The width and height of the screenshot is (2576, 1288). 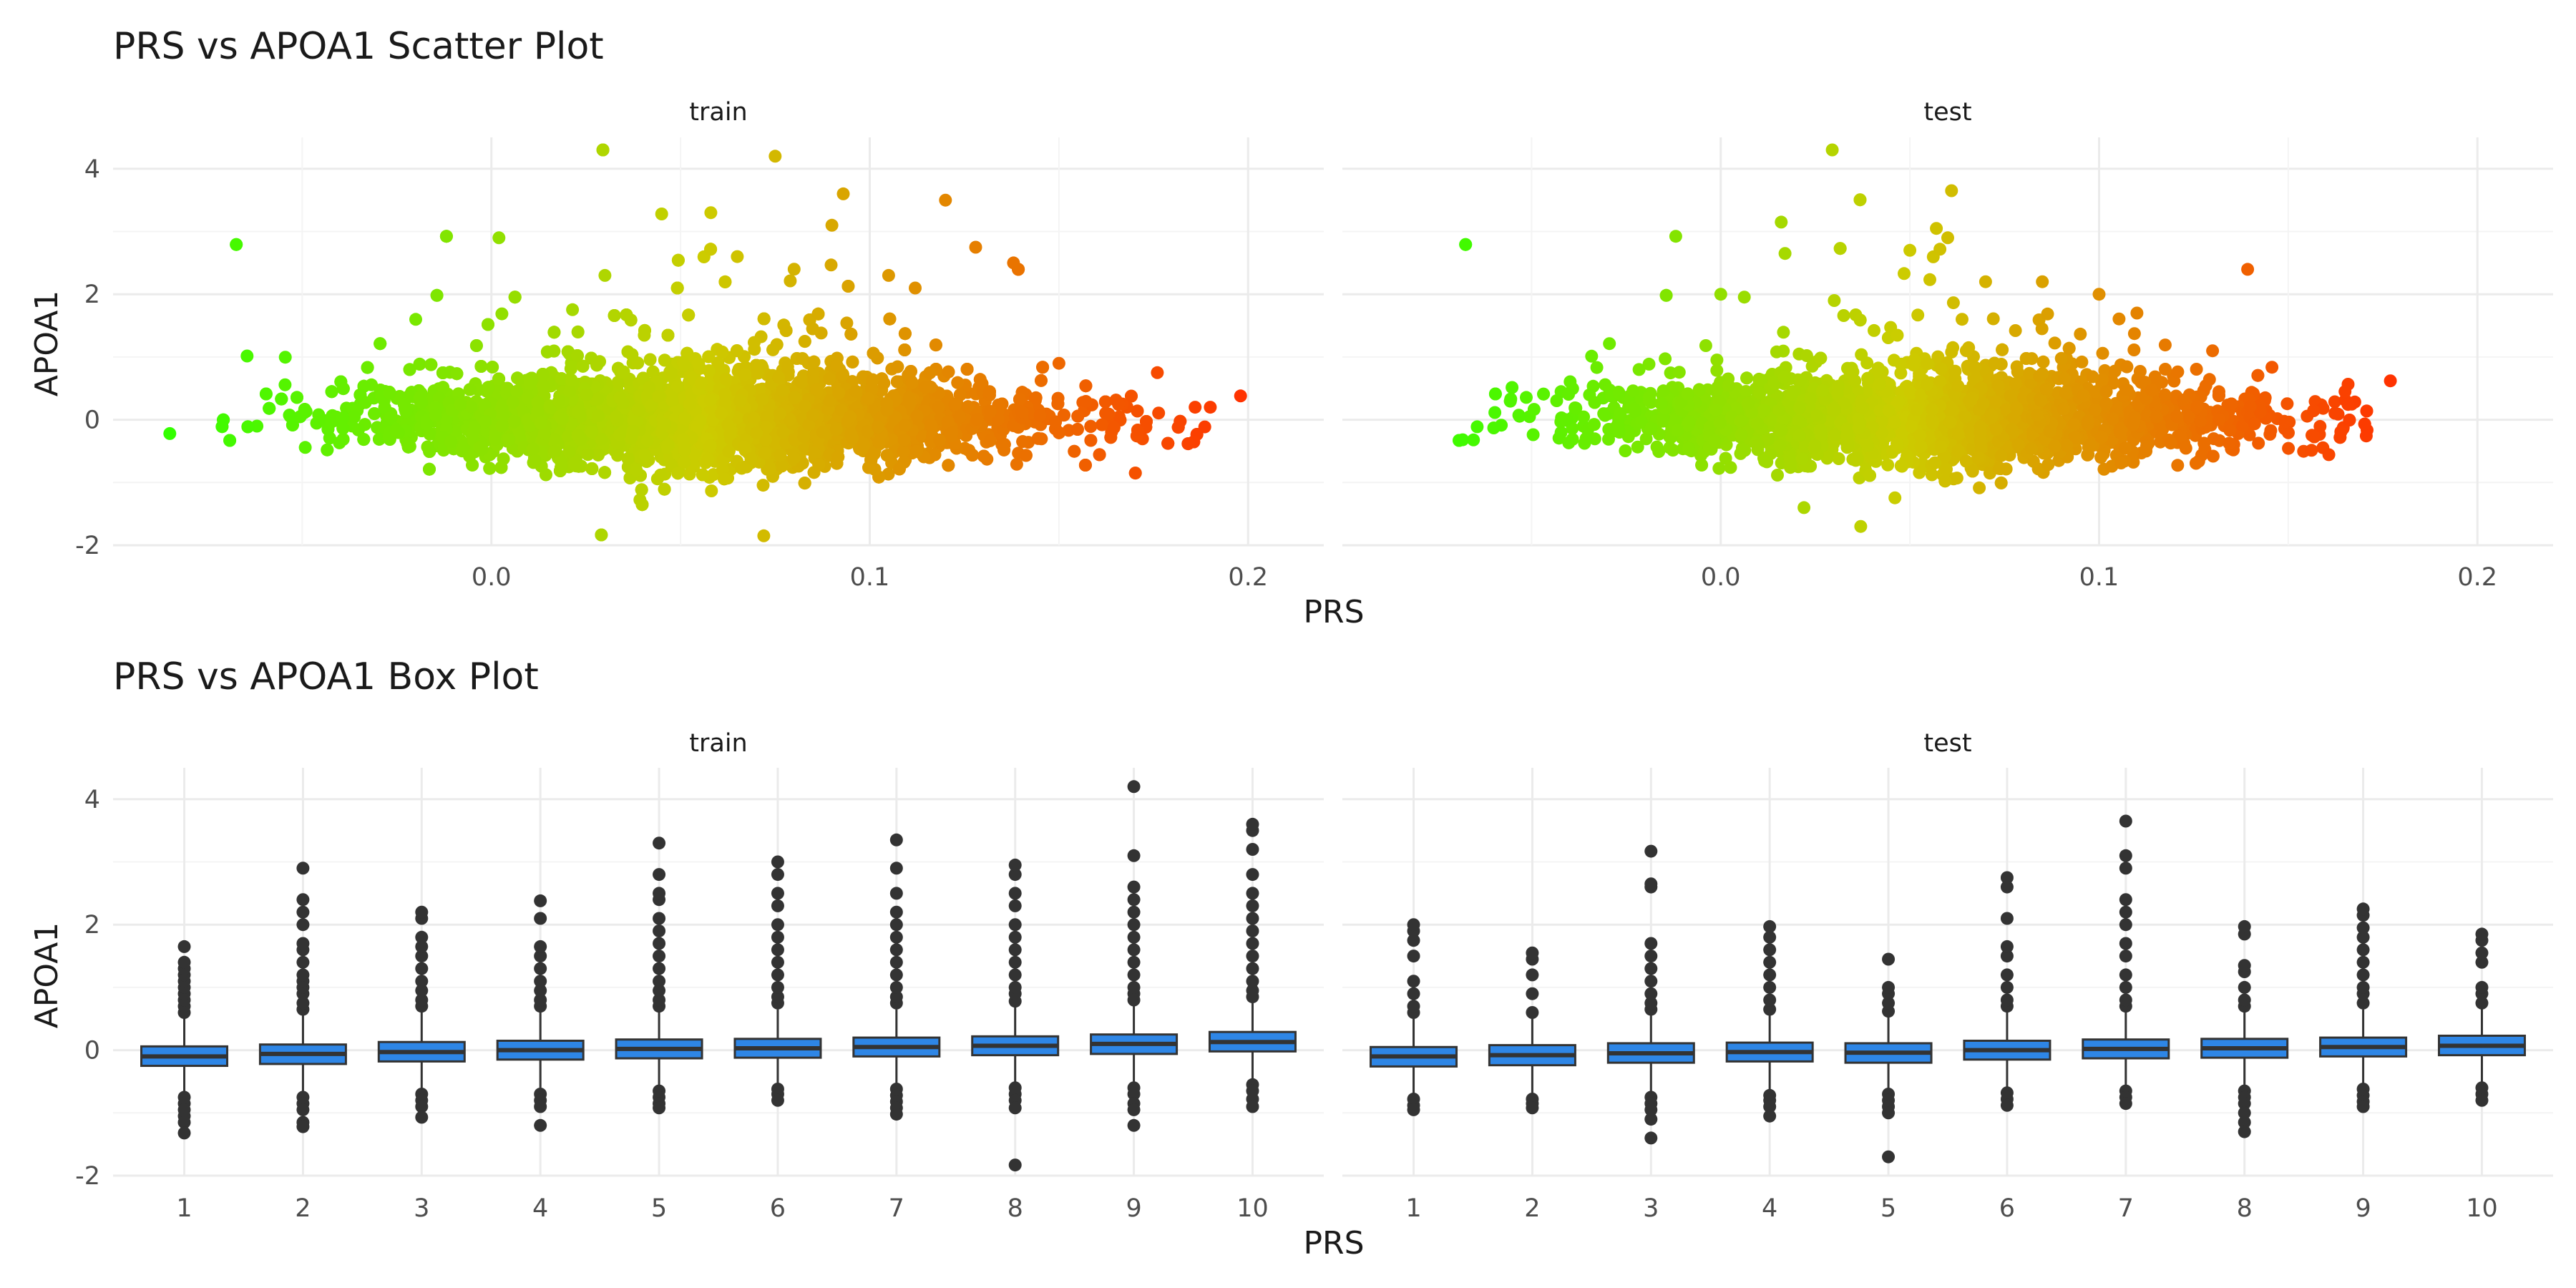 I want to click on scatter-strip-train: train, so click(x=718, y=112).